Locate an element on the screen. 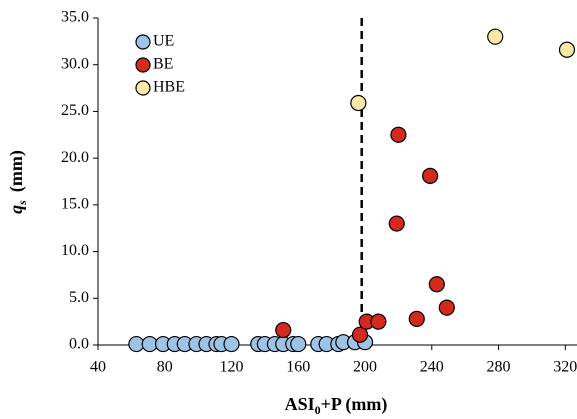 This screenshot has height=419, width=577. y-tick-label: 0.0 is located at coordinates (79, 344).